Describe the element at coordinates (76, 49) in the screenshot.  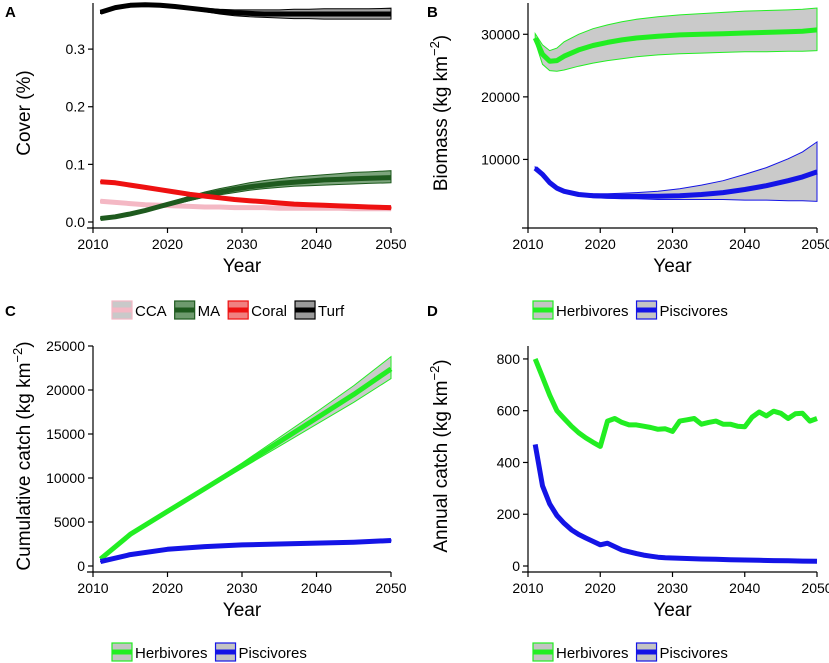
I see `y-tick-label: 0.3` at that location.